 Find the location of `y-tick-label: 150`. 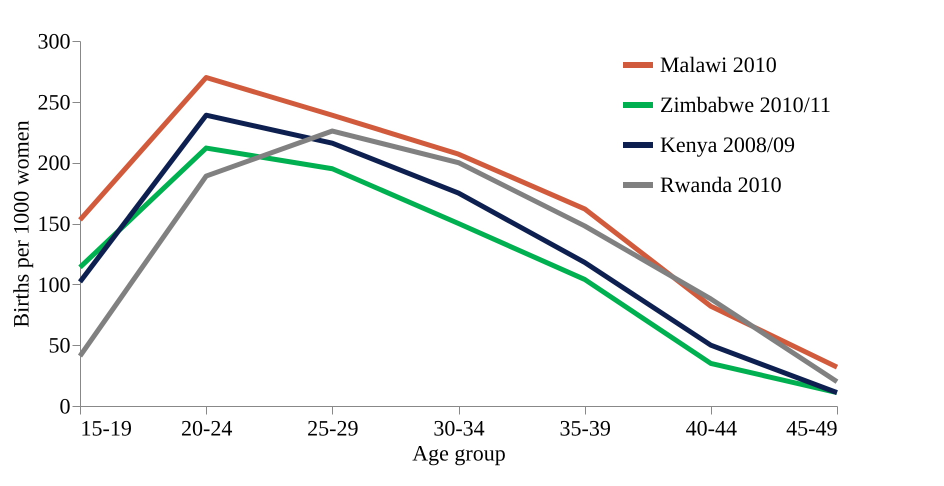

y-tick-label: 150 is located at coordinates (54, 223).